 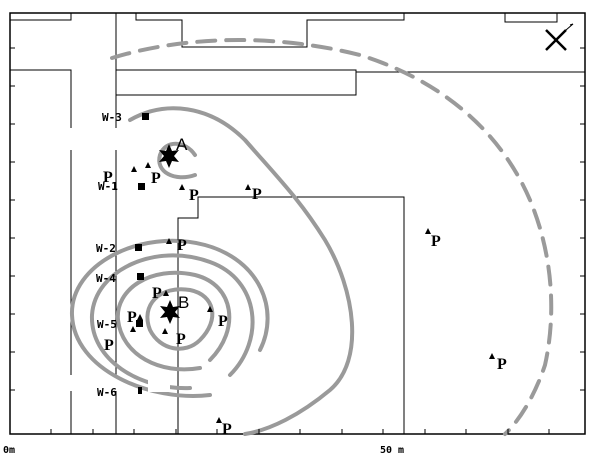 What do you see at coordinates (107, 392) in the screenshot?
I see `svg-text: W-6` at bounding box center [107, 392].